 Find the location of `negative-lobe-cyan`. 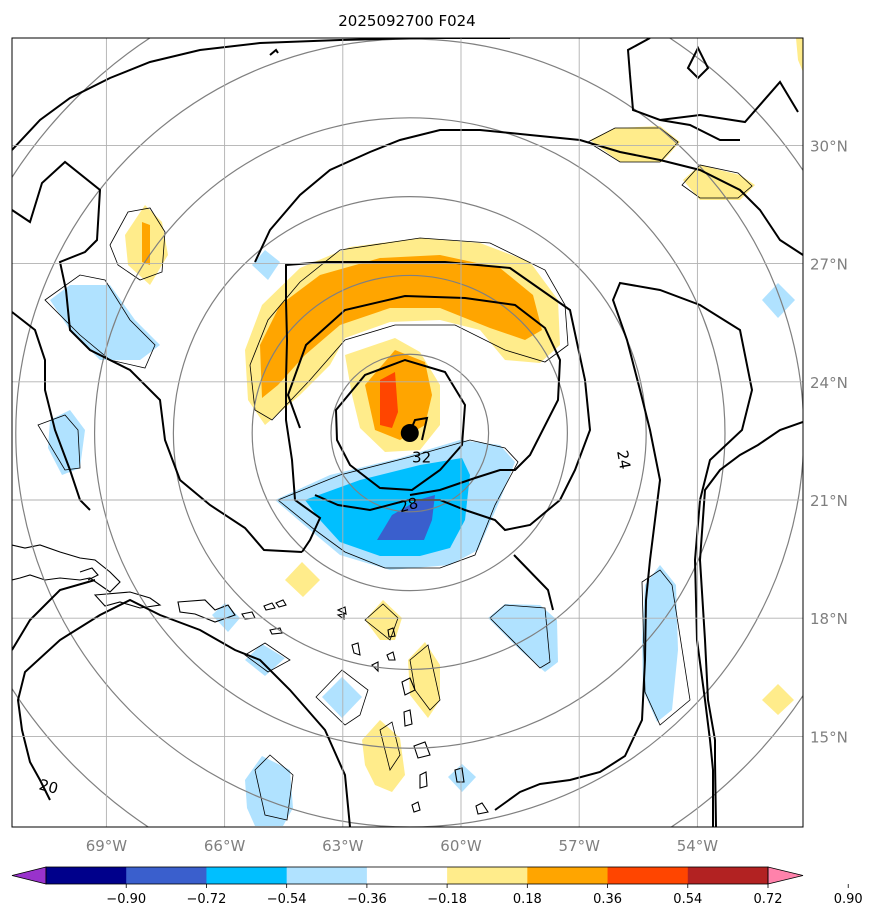

negative-lobe-cyan is located at coordinates (387, 507).